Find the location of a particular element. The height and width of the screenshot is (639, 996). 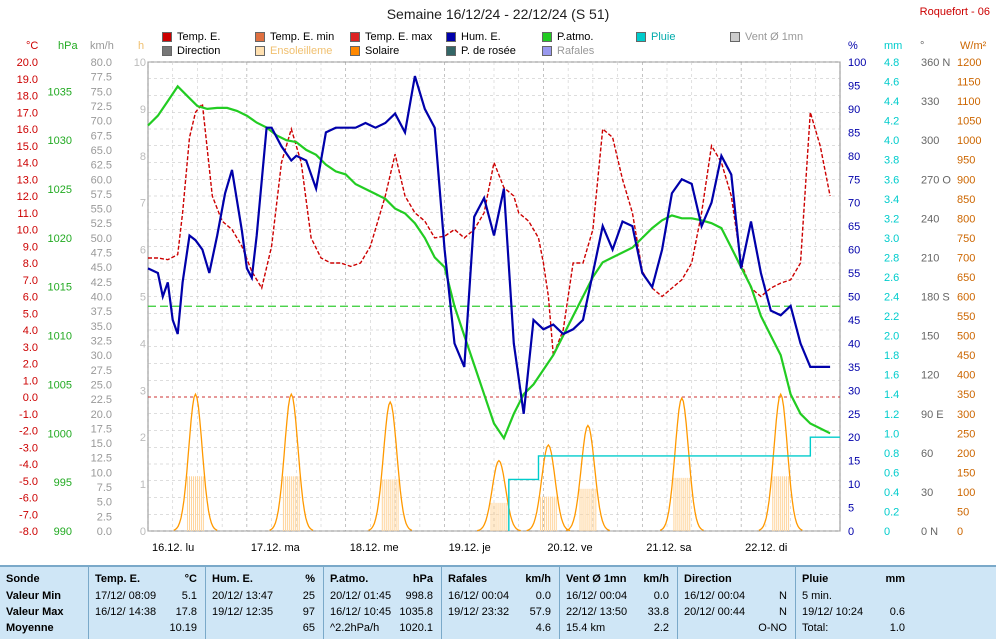

y-tick-label: 65 is located at coordinates (854, 227).